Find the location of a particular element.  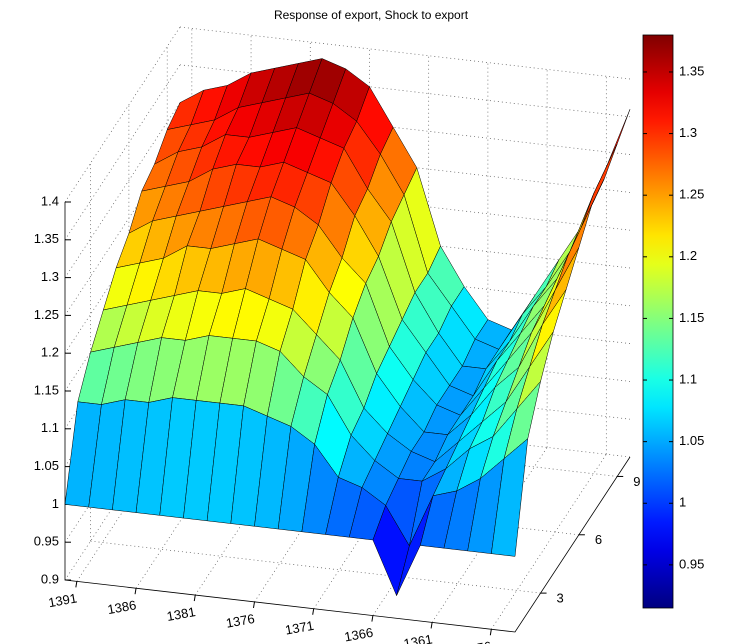

z-tick-label: 1.25 is located at coordinates (46, 314).